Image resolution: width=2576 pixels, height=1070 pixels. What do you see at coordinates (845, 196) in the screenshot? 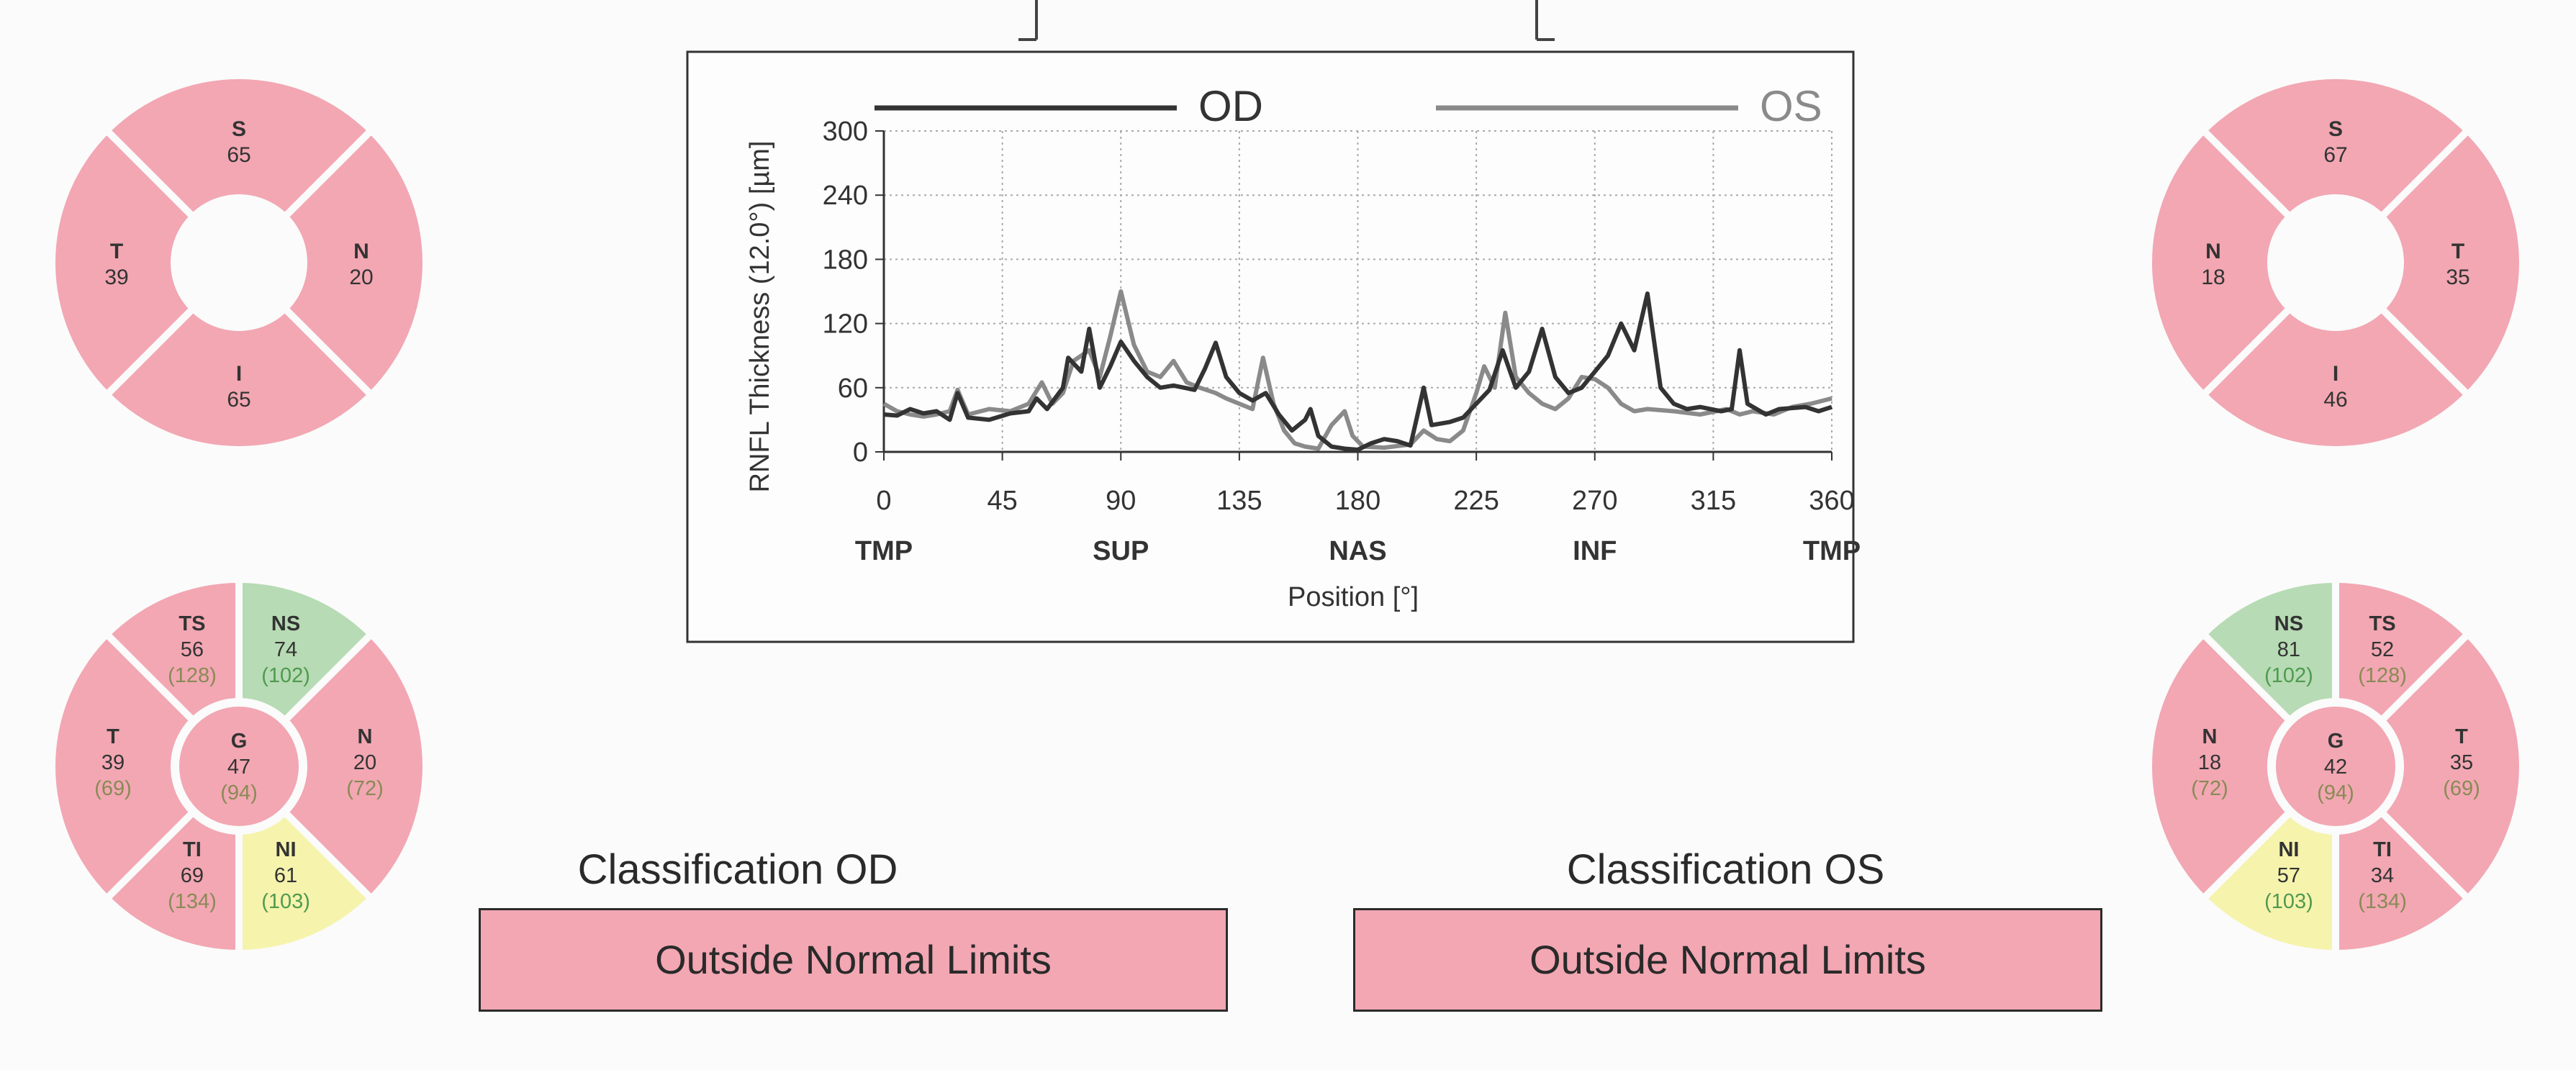
I see `y-tick-label: 240` at bounding box center [845, 196].